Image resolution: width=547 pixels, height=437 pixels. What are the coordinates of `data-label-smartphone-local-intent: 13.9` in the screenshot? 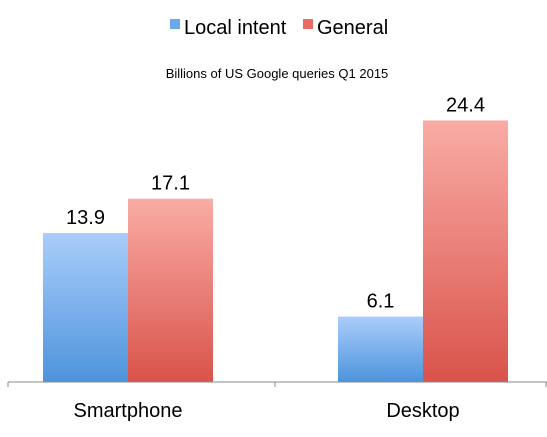 It's located at (85, 218).